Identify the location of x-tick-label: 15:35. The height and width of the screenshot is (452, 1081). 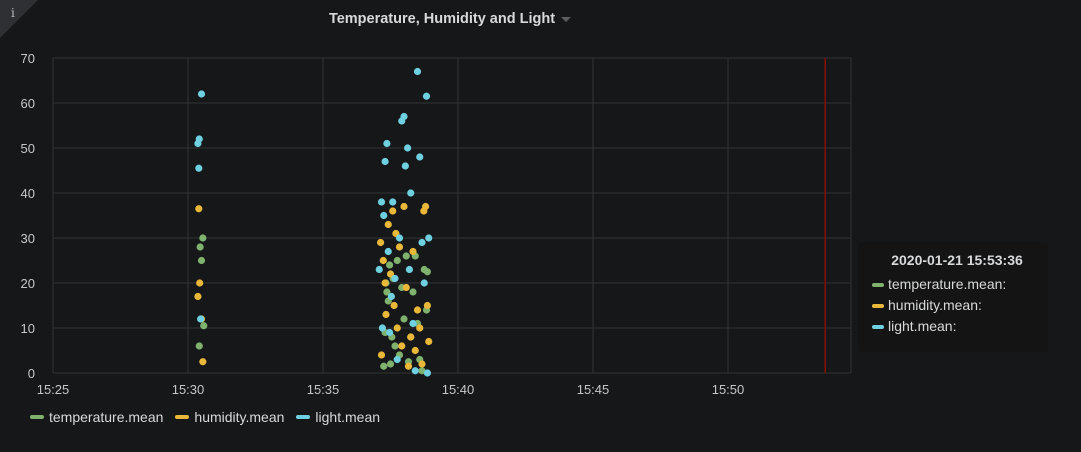
(323, 389).